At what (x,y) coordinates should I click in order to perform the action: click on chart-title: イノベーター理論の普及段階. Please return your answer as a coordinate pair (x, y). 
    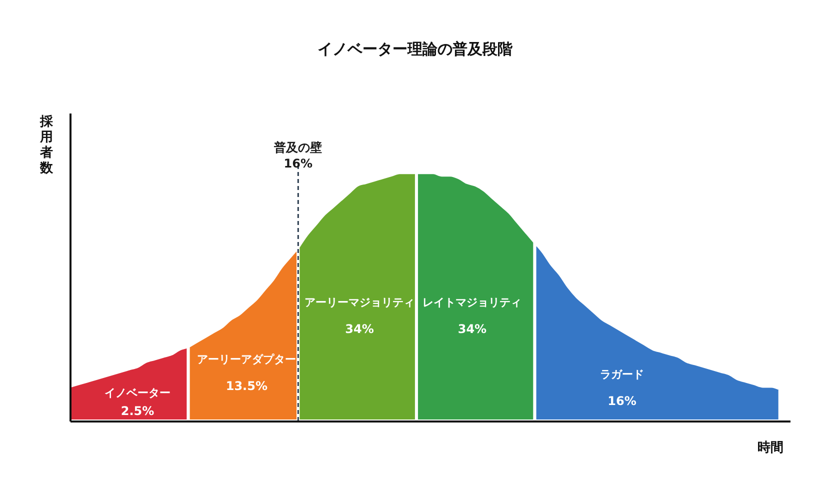
    Looking at the image, I should click on (416, 49).